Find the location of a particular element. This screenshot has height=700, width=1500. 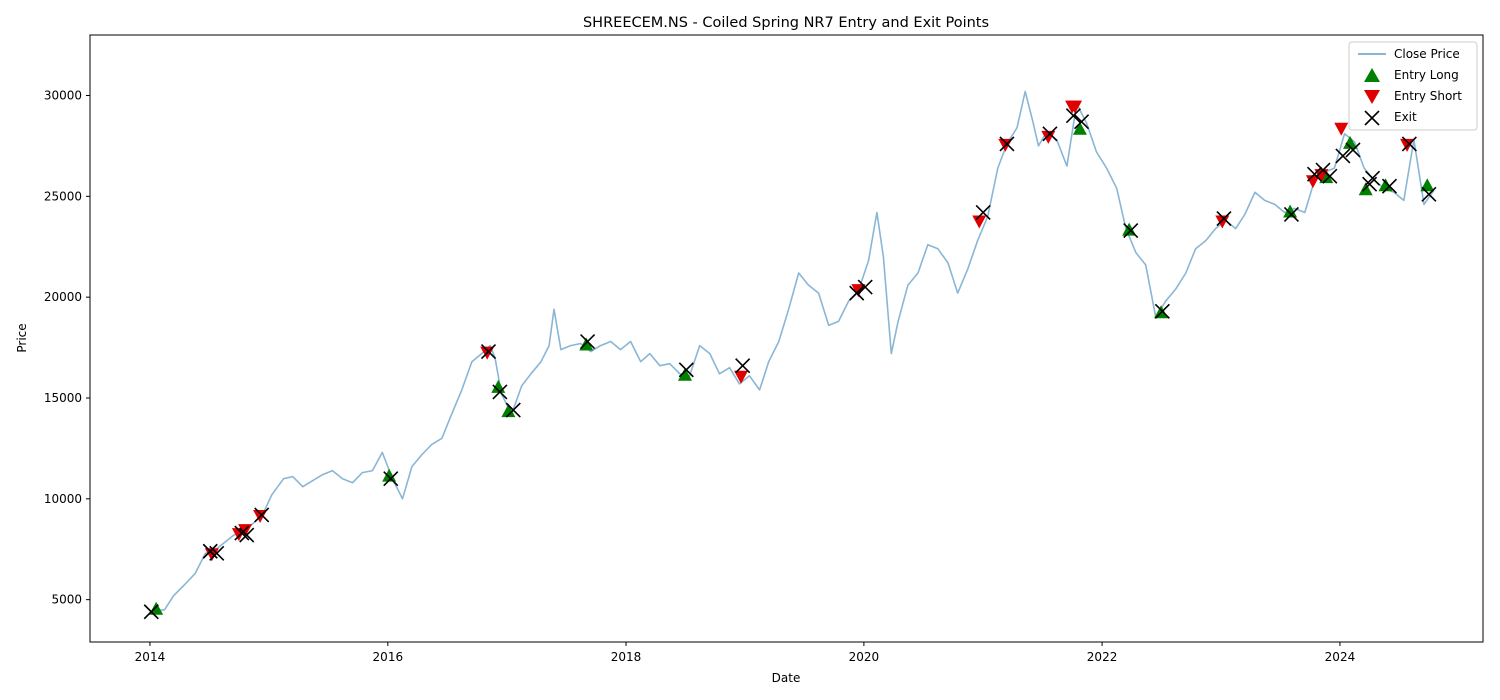

legend-close-label: Close Price is located at coordinates (1427, 54).